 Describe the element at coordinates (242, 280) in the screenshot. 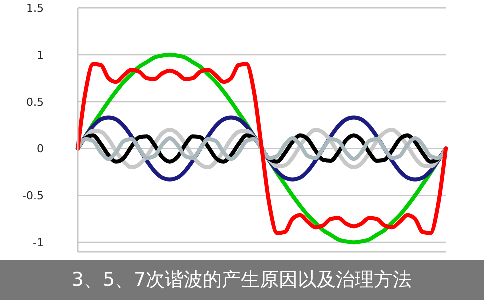

I see `text: 3、5、7次谐波的产生原因以及治理方法` at that location.